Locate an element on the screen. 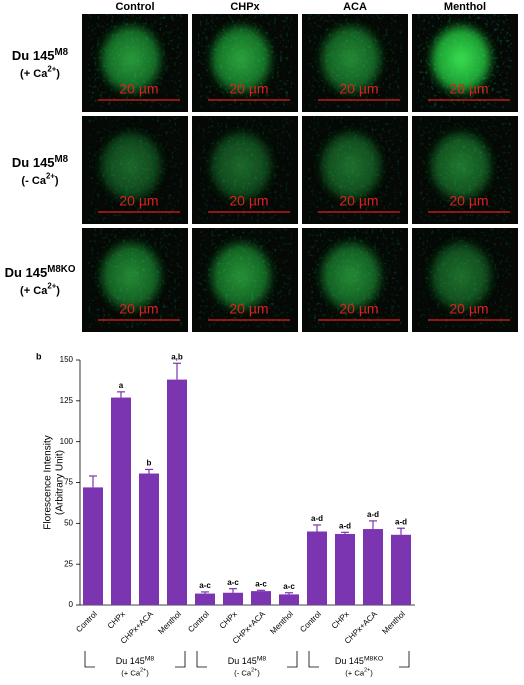  y-tick-label: 75 is located at coordinates (68, 482).